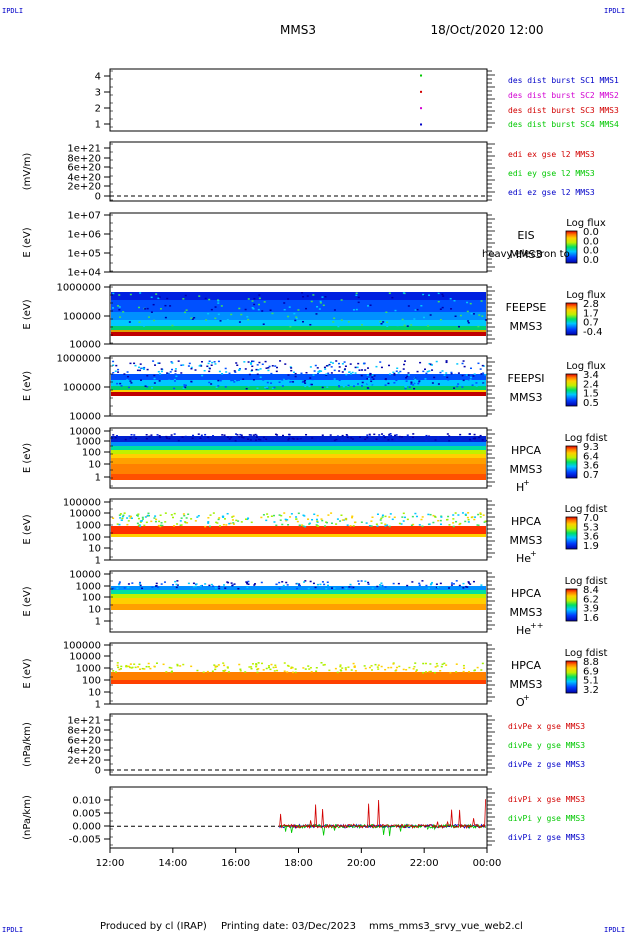  I want to click on spacecraft-label: MMS3, so click(526, 326).